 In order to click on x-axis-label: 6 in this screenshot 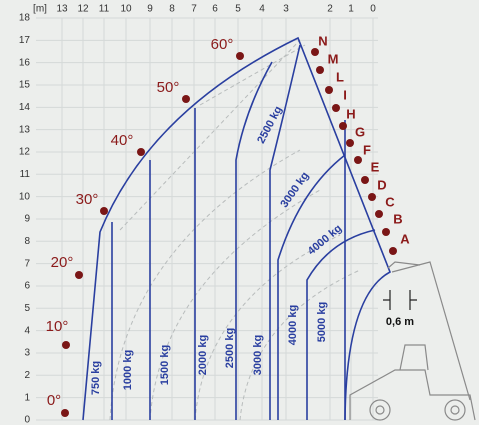, I will do `click(215, 9)`.